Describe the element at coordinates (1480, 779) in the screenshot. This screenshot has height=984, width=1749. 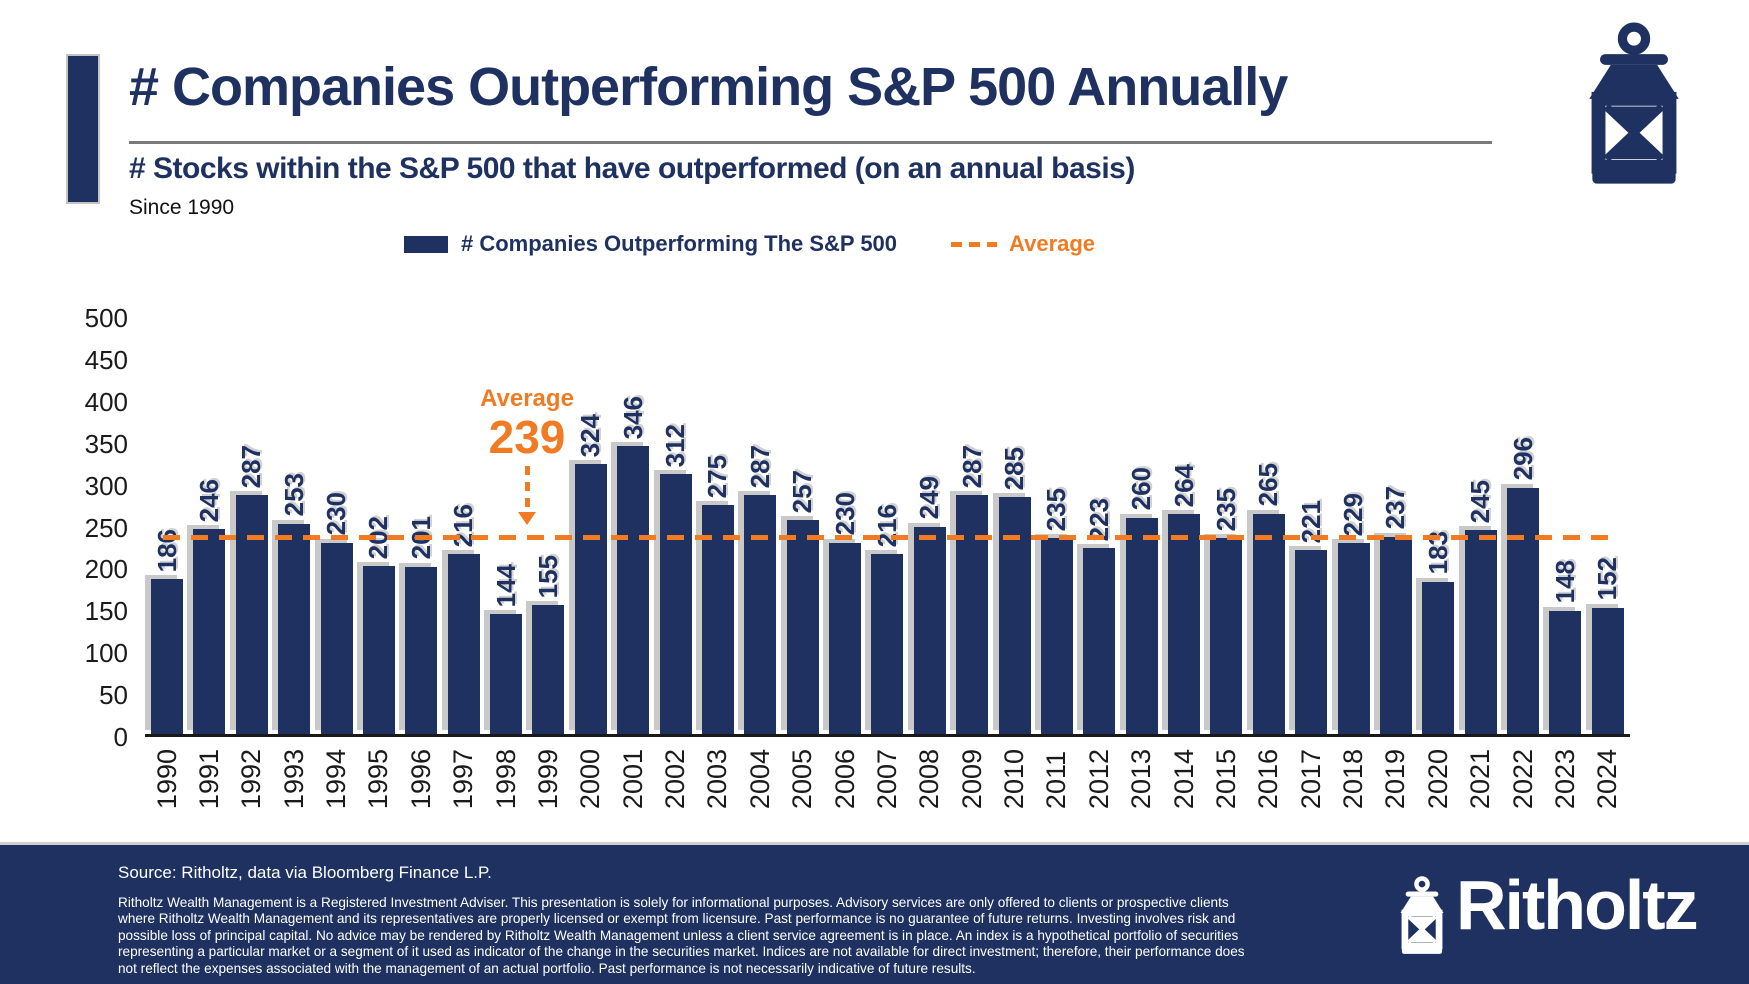
I see `x-axis-label-2021: 2021` at that location.